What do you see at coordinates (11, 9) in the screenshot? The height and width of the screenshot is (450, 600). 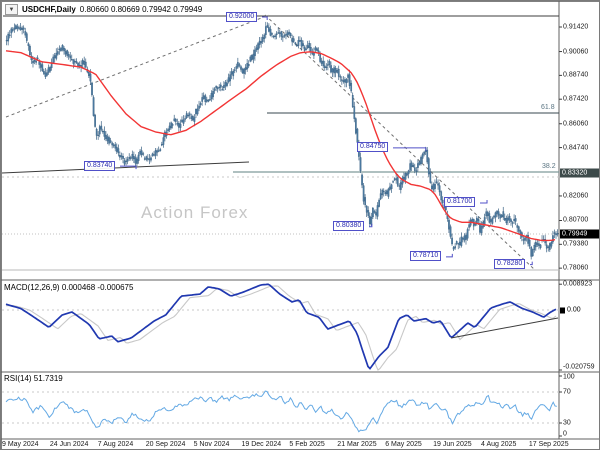 I see `symbol-dropdown-icon: ▼` at bounding box center [11, 9].